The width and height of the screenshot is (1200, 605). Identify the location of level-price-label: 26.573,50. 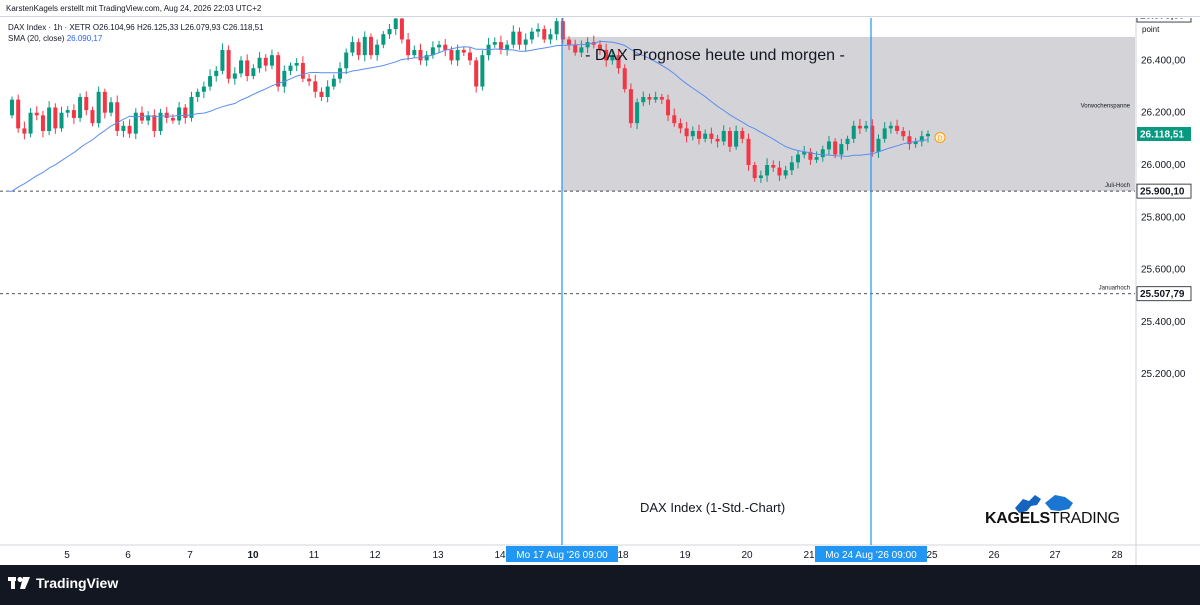
(1162, 20).